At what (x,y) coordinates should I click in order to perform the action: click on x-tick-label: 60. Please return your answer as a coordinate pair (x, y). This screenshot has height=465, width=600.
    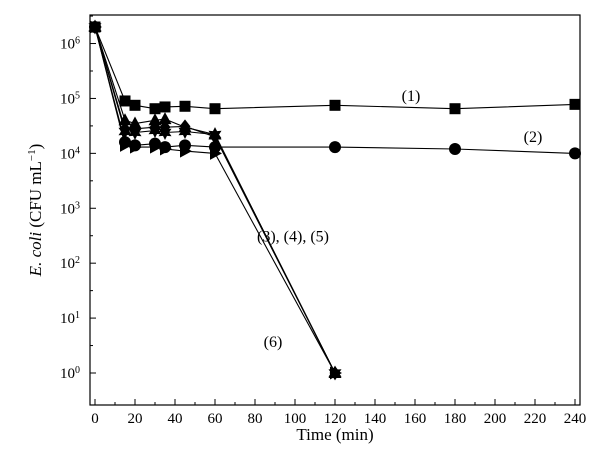
    Looking at the image, I should click on (215, 419).